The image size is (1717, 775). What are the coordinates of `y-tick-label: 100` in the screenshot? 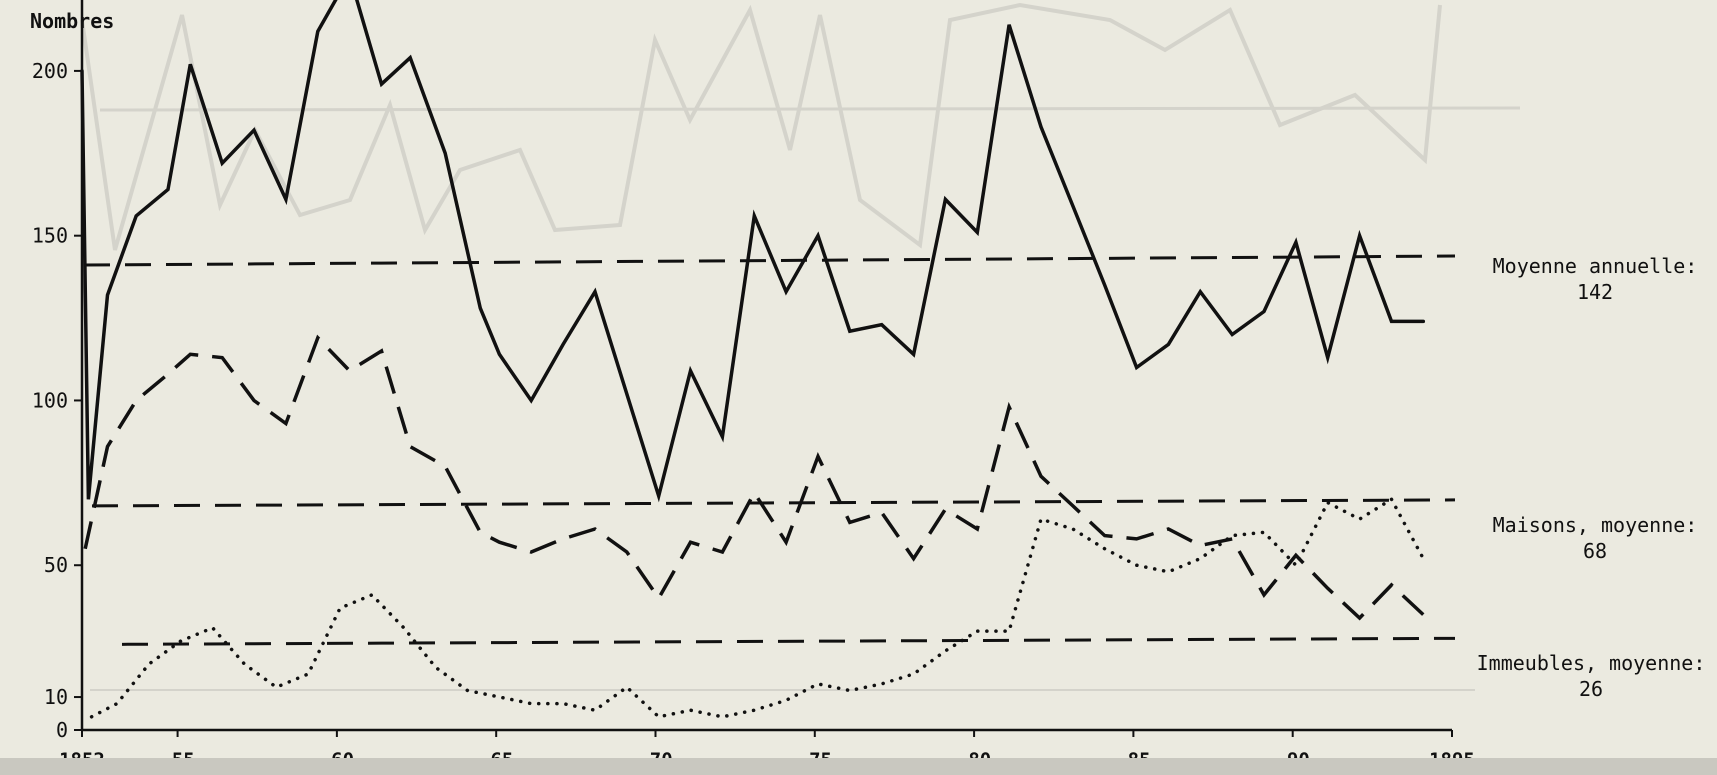 It's located at (50, 400).